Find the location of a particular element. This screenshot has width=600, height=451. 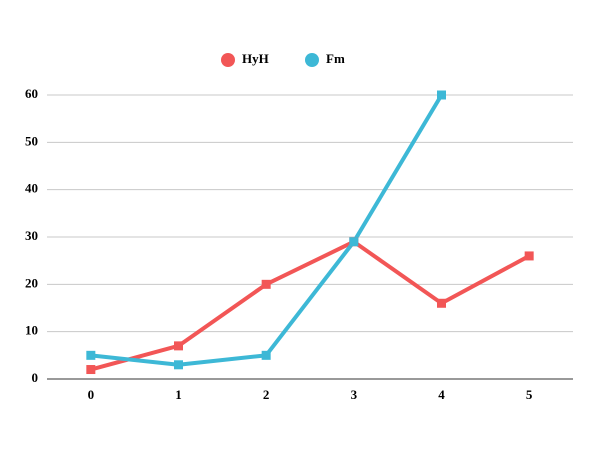

y-tick-label: 0 is located at coordinates (35, 377).